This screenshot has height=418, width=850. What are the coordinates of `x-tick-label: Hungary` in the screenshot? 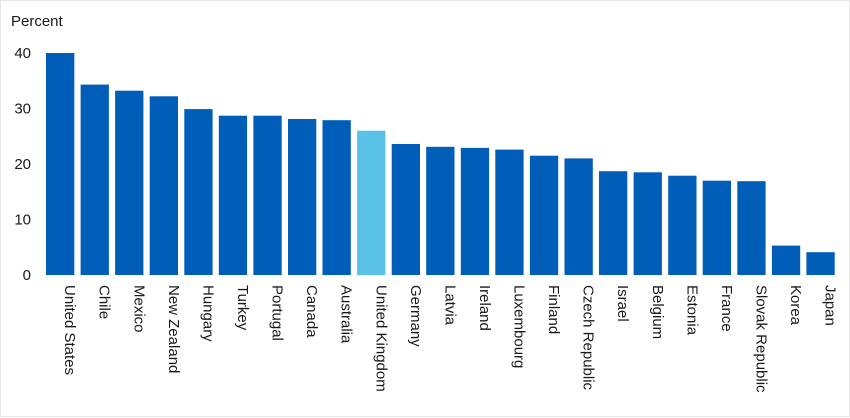 It's located at (207, 313).